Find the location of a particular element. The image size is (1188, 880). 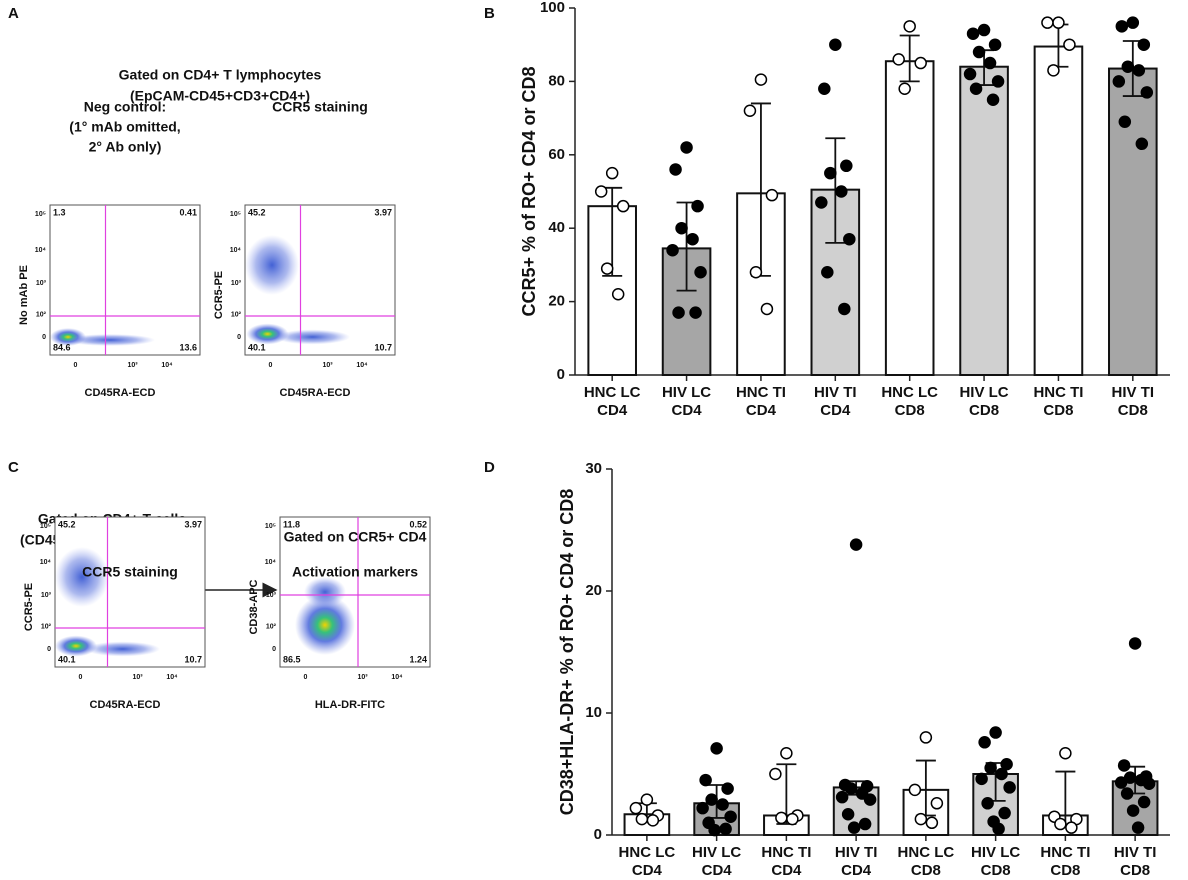

flow-y-label: No mAb PE is located at coordinates (24, 295).